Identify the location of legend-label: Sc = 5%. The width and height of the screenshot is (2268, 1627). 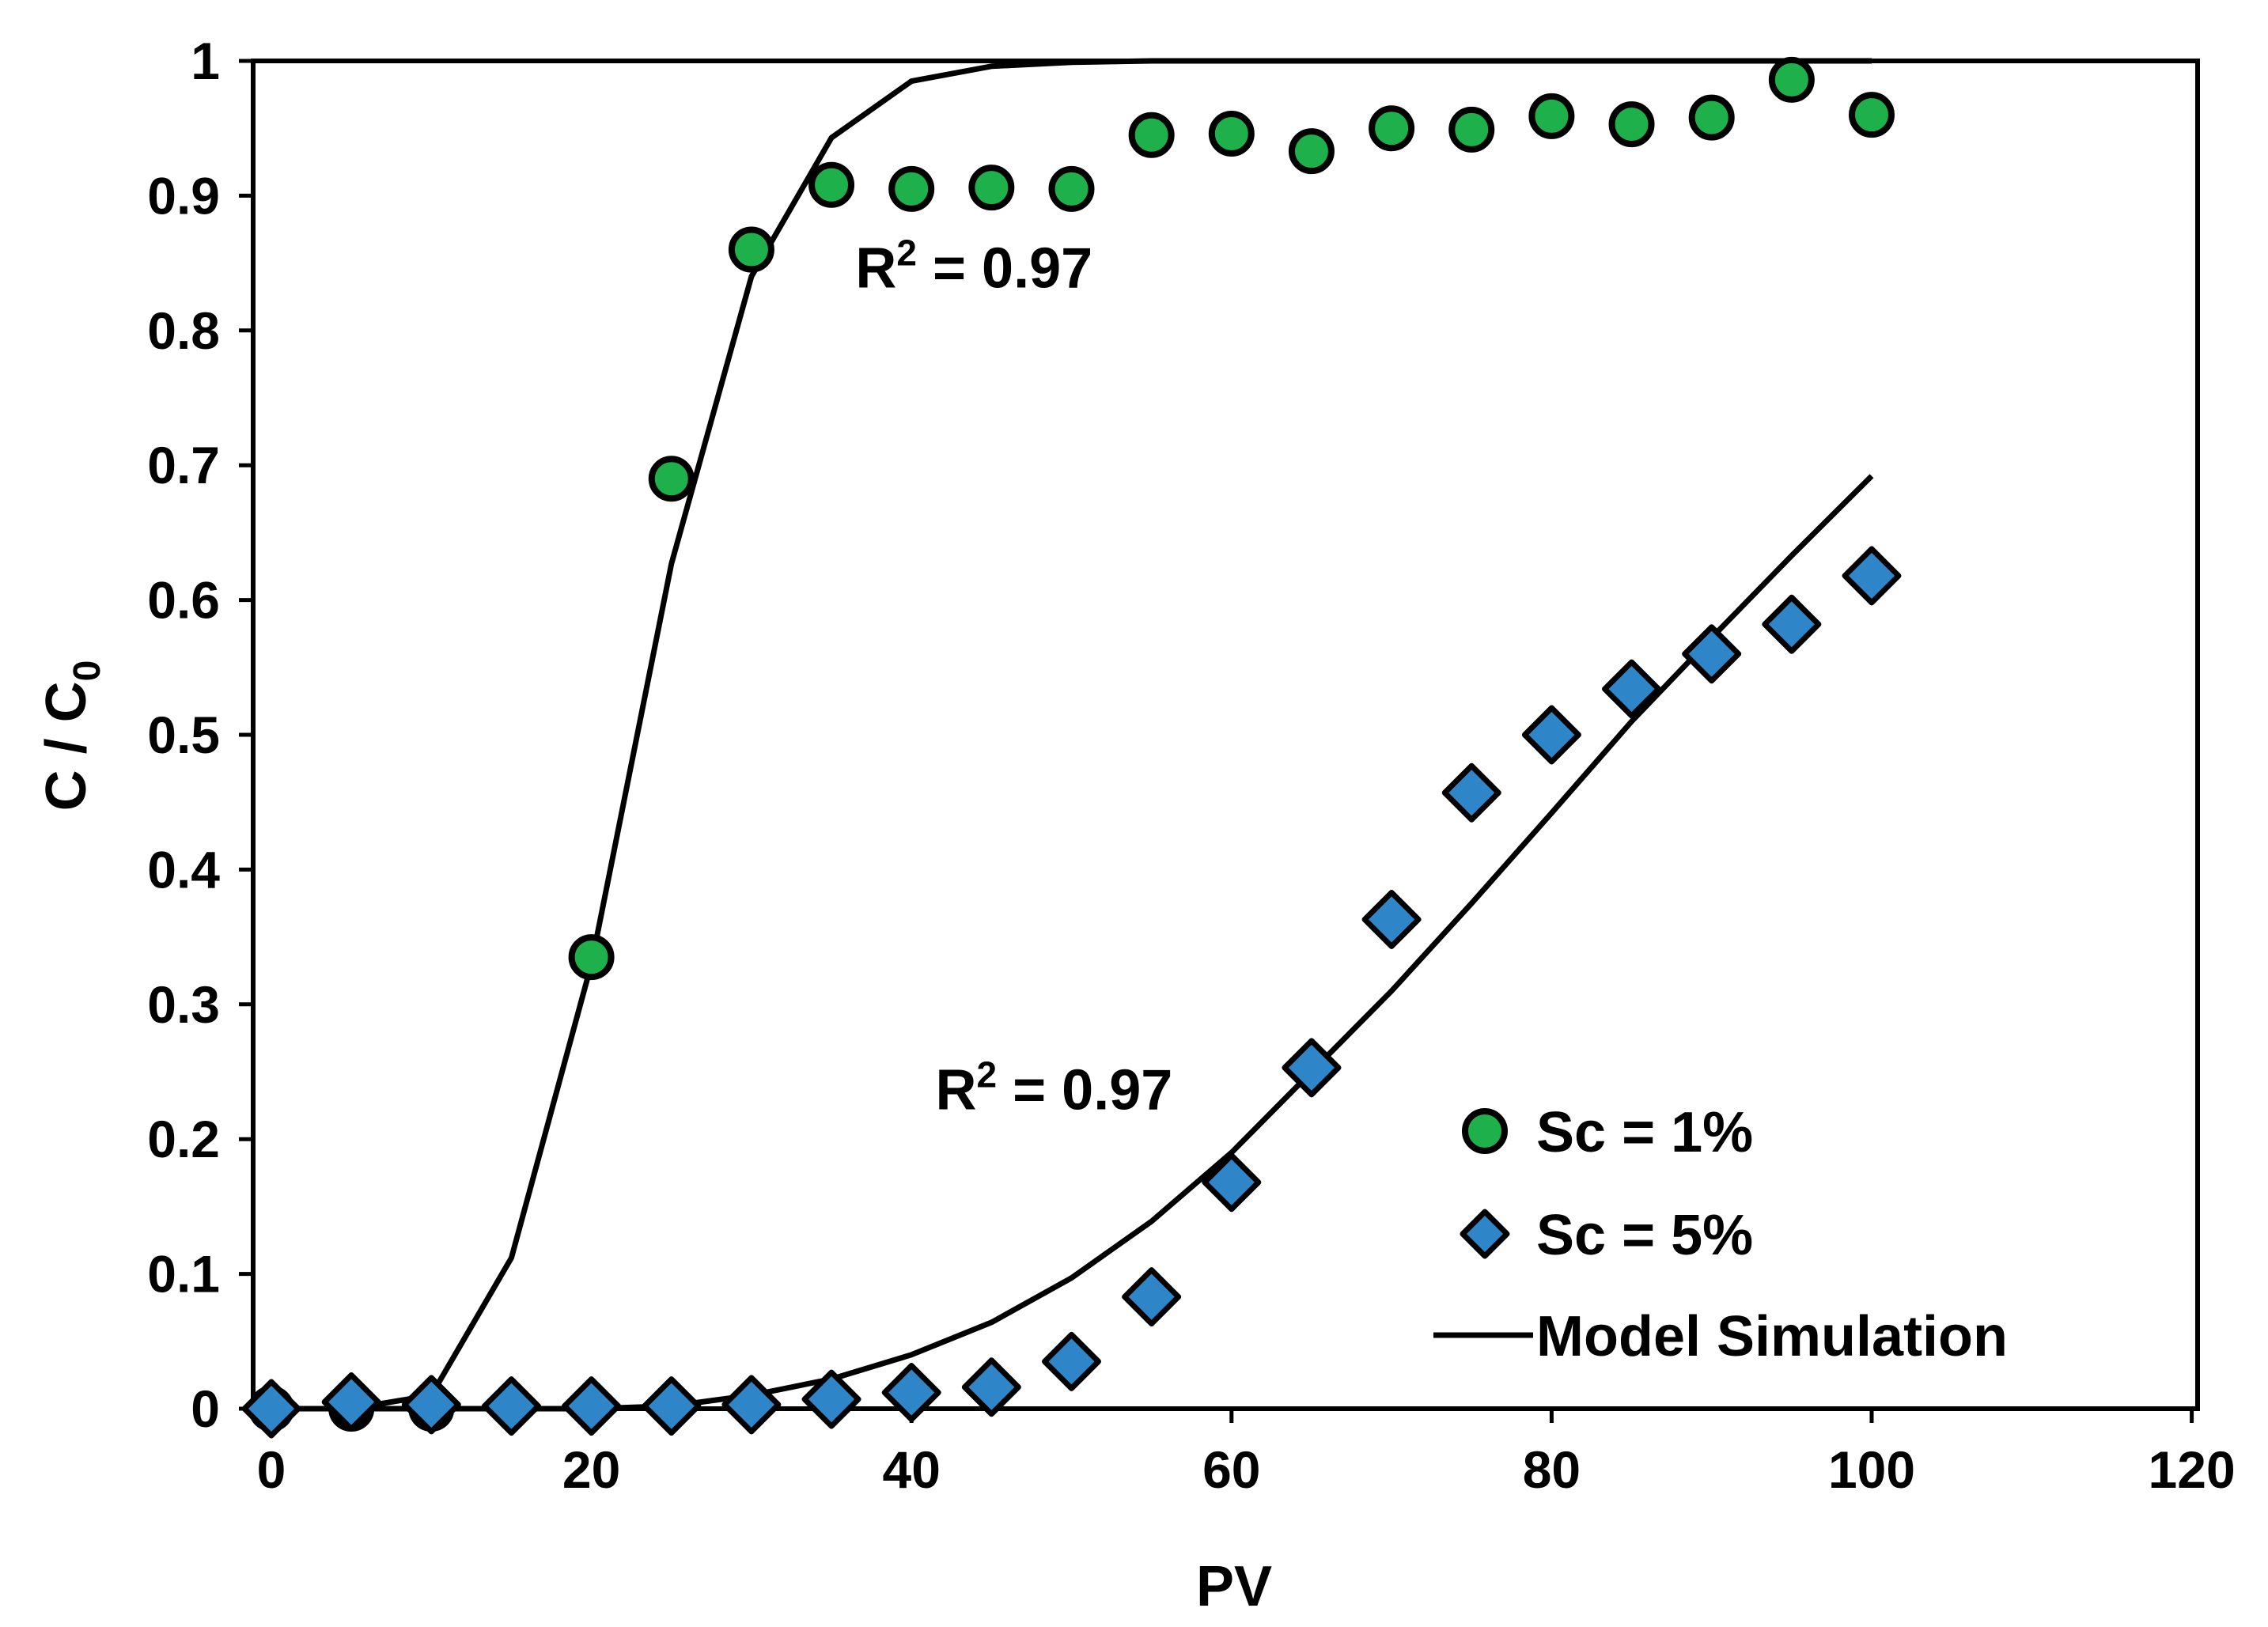
(1645, 1235).